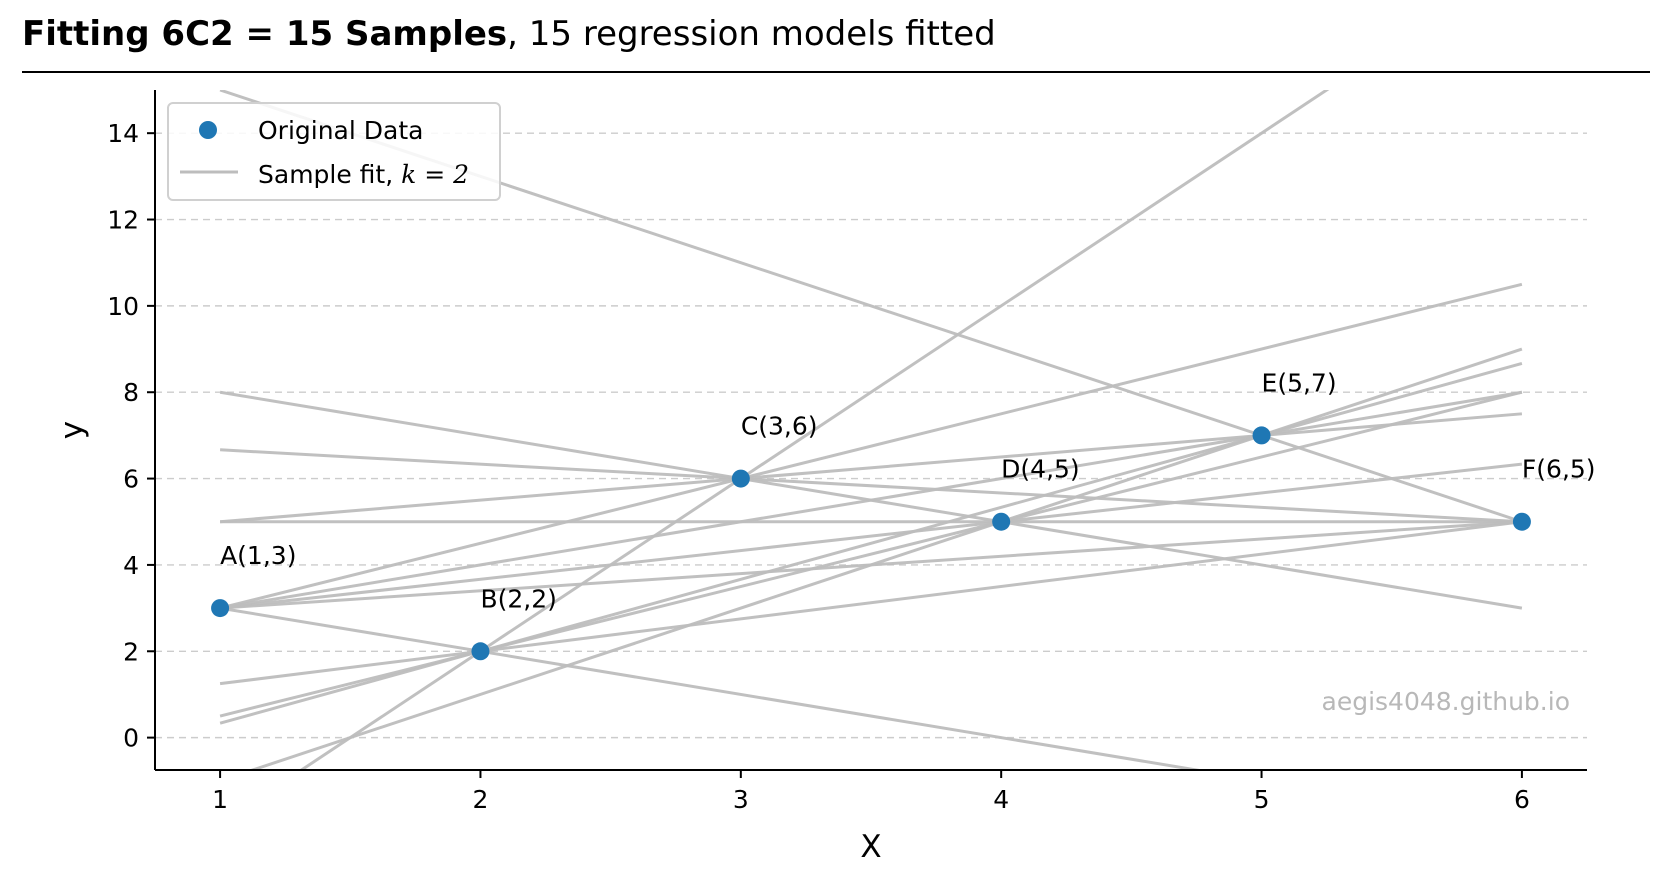 The image size is (1672, 872). I want to click on point-a, so click(220, 608).